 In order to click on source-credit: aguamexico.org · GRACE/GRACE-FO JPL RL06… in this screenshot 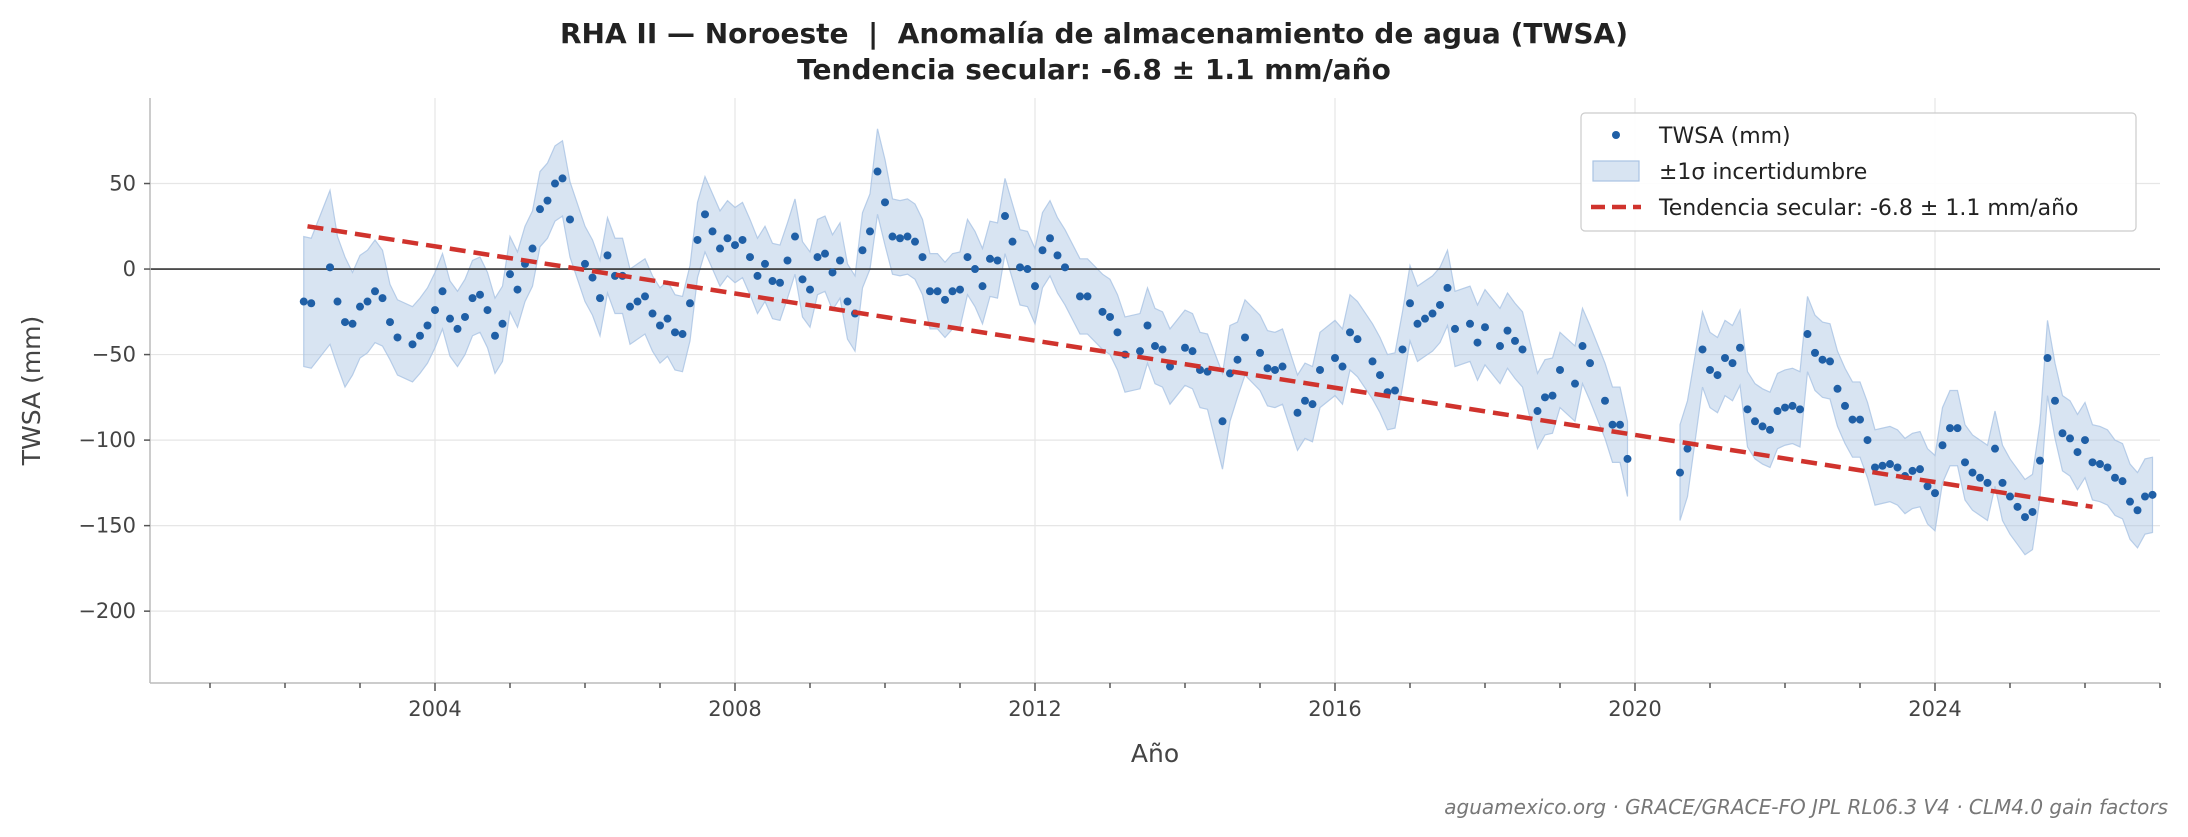, I will do `click(1806, 807)`.